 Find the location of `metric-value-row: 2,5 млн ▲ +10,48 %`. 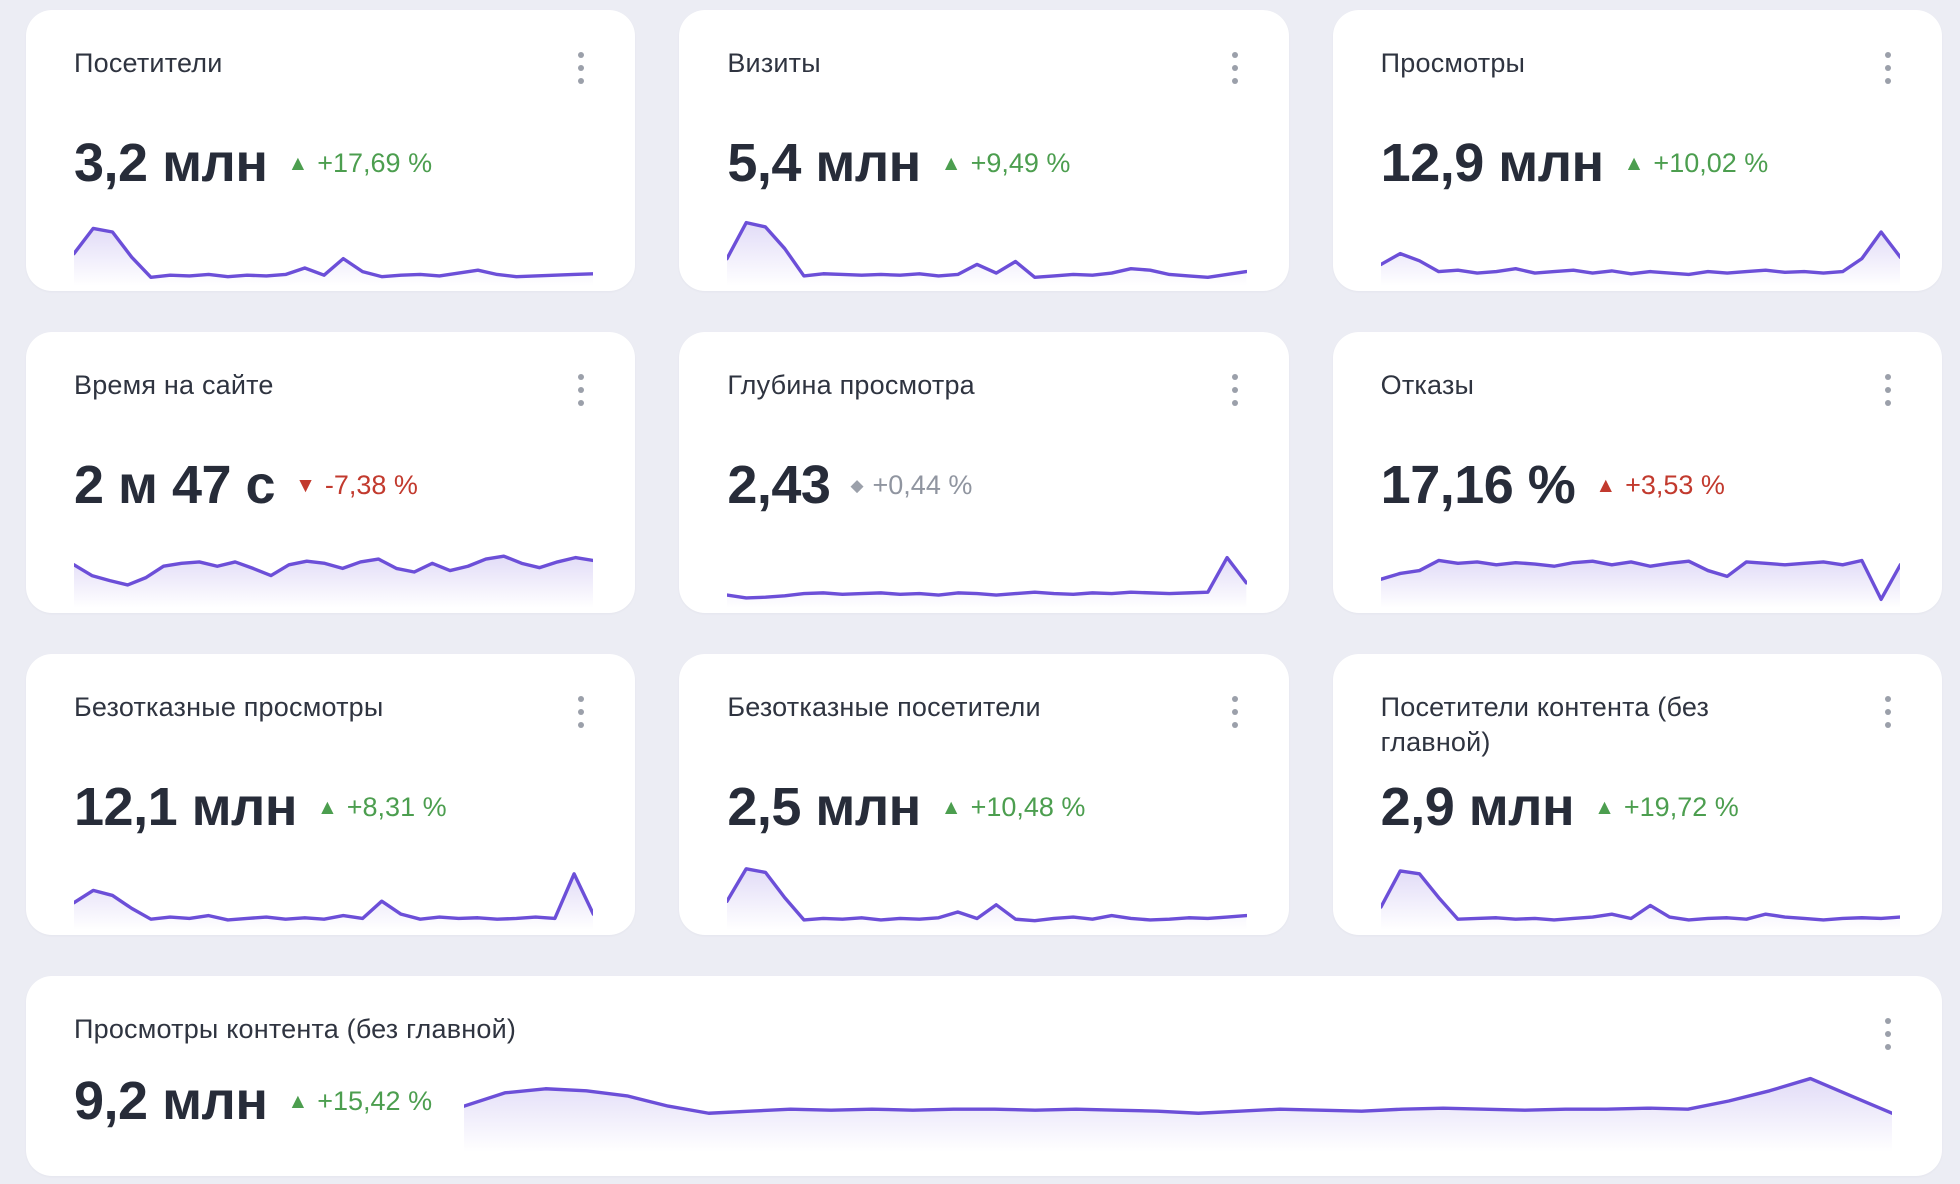

metric-value-row: 2,5 млн ▲ +10,48 % is located at coordinates (906, 807).